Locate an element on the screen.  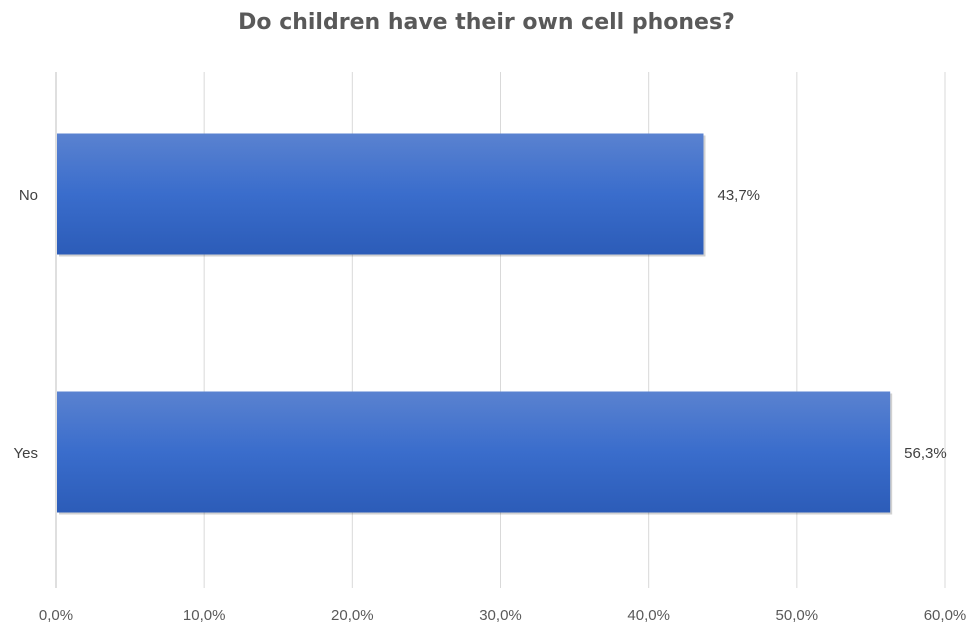
x-tick-label: 40,0% is located at coordinates (648, 615).